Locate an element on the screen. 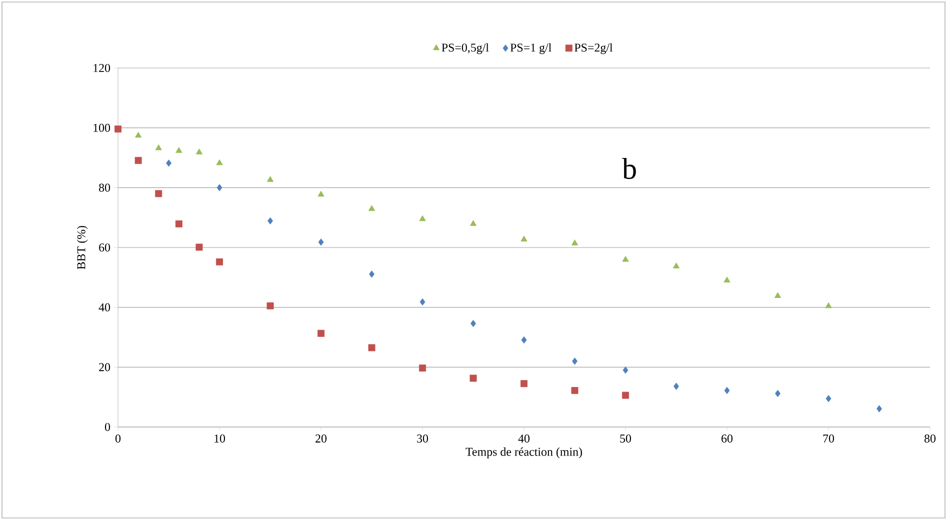 Image resolution: width=947 pixels, height=520 pixels. x-tick-label: 0 is located at coordinates (118, 438).